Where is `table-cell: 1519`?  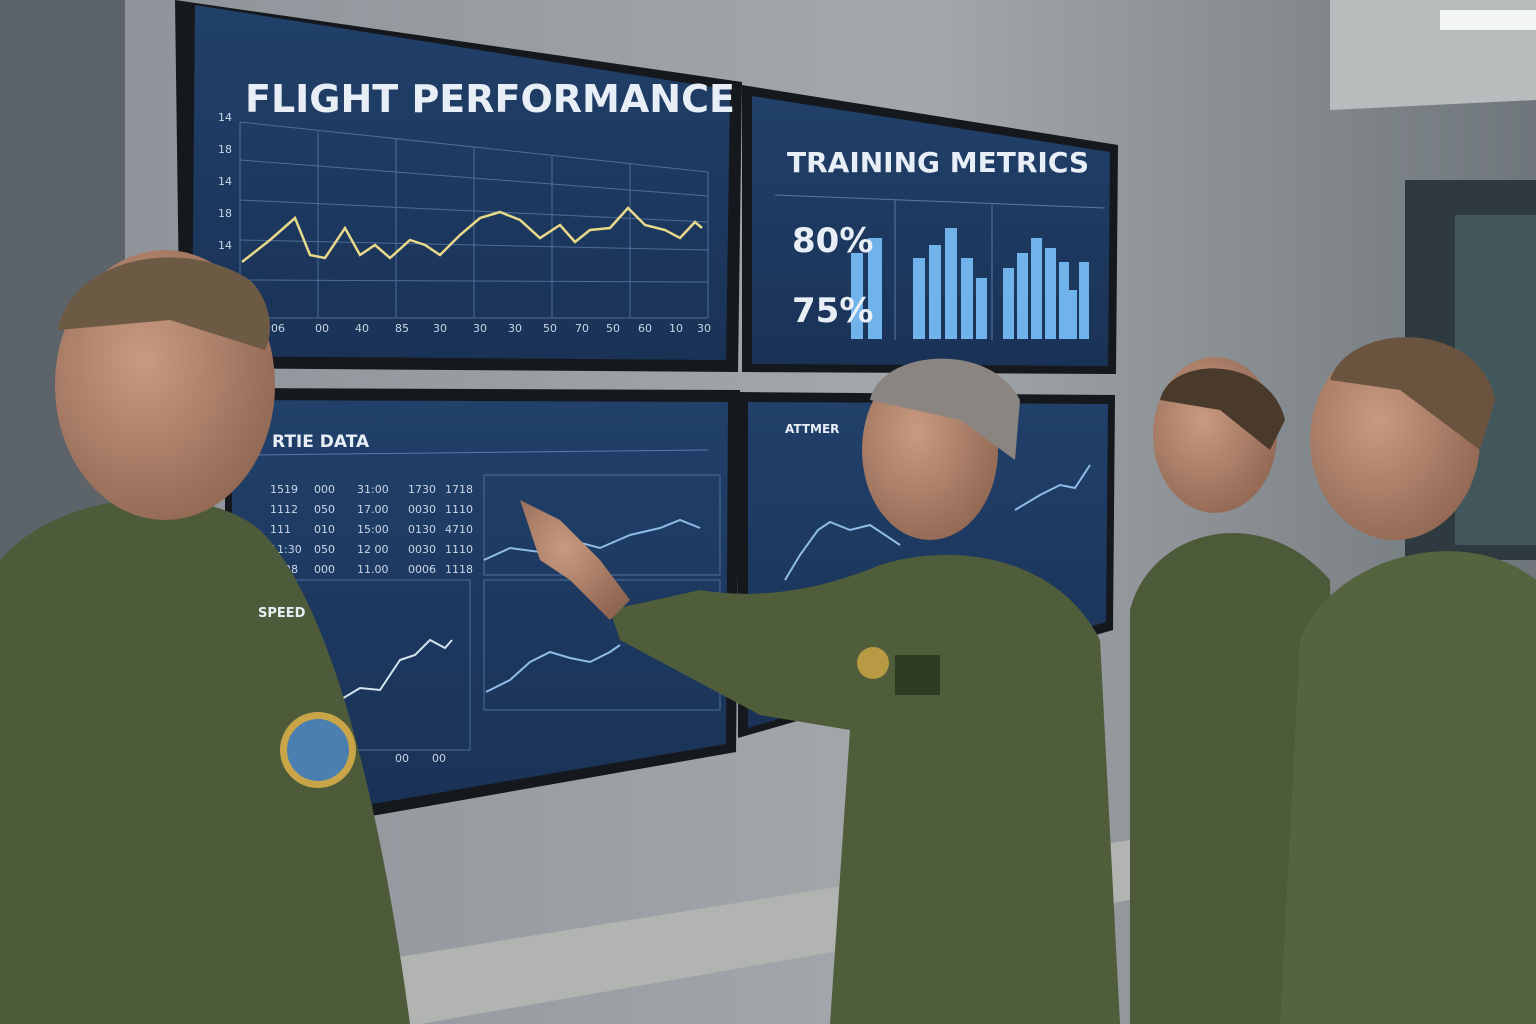 table-cell: 1519 is located at coordinates (284, 489).